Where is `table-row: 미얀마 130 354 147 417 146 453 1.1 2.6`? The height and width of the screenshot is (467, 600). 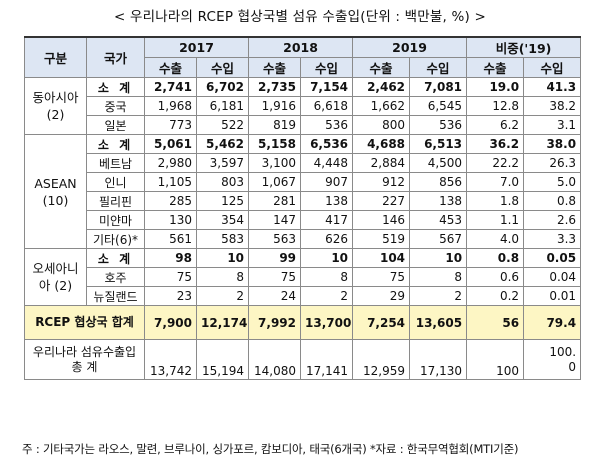 table-row: 미얀마 130 354 147 417 146 453 1.1 2.6 is located at coordinates (303, 220).